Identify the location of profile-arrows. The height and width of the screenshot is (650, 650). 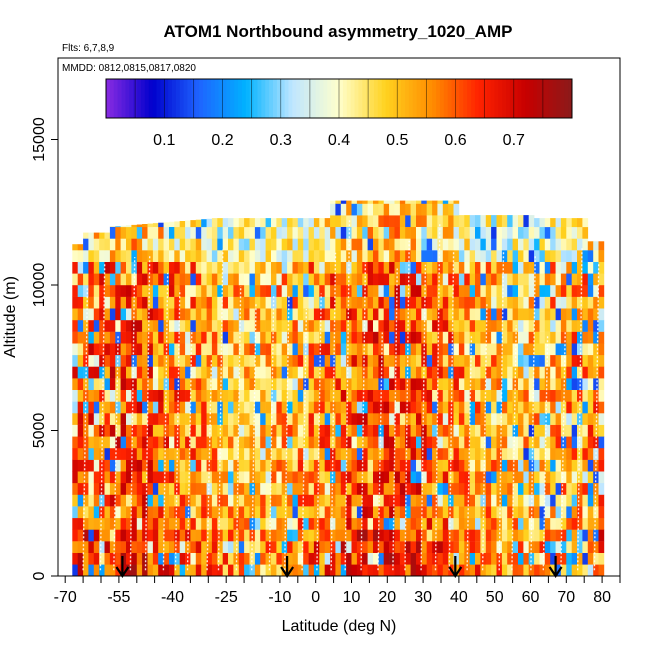
(339, 567).